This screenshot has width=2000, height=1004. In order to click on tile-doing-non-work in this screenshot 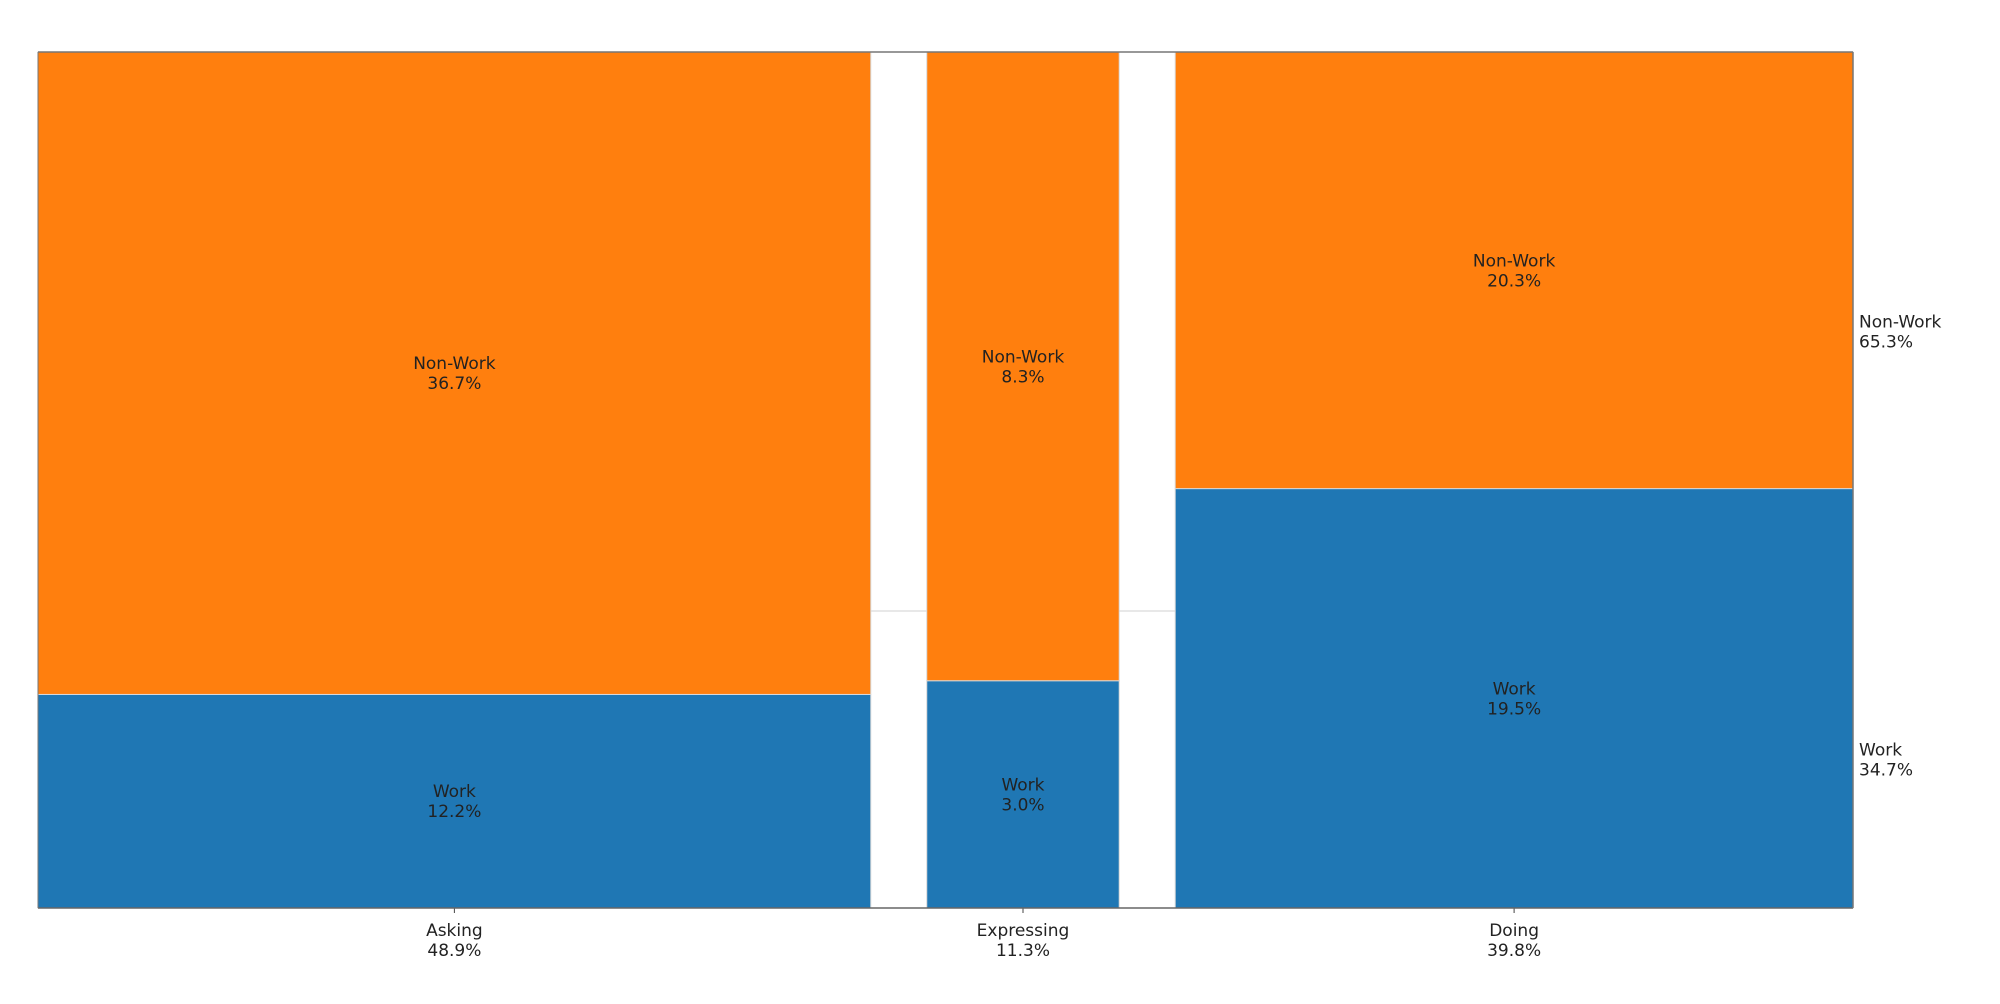, I will do `click(1514, 270)`.